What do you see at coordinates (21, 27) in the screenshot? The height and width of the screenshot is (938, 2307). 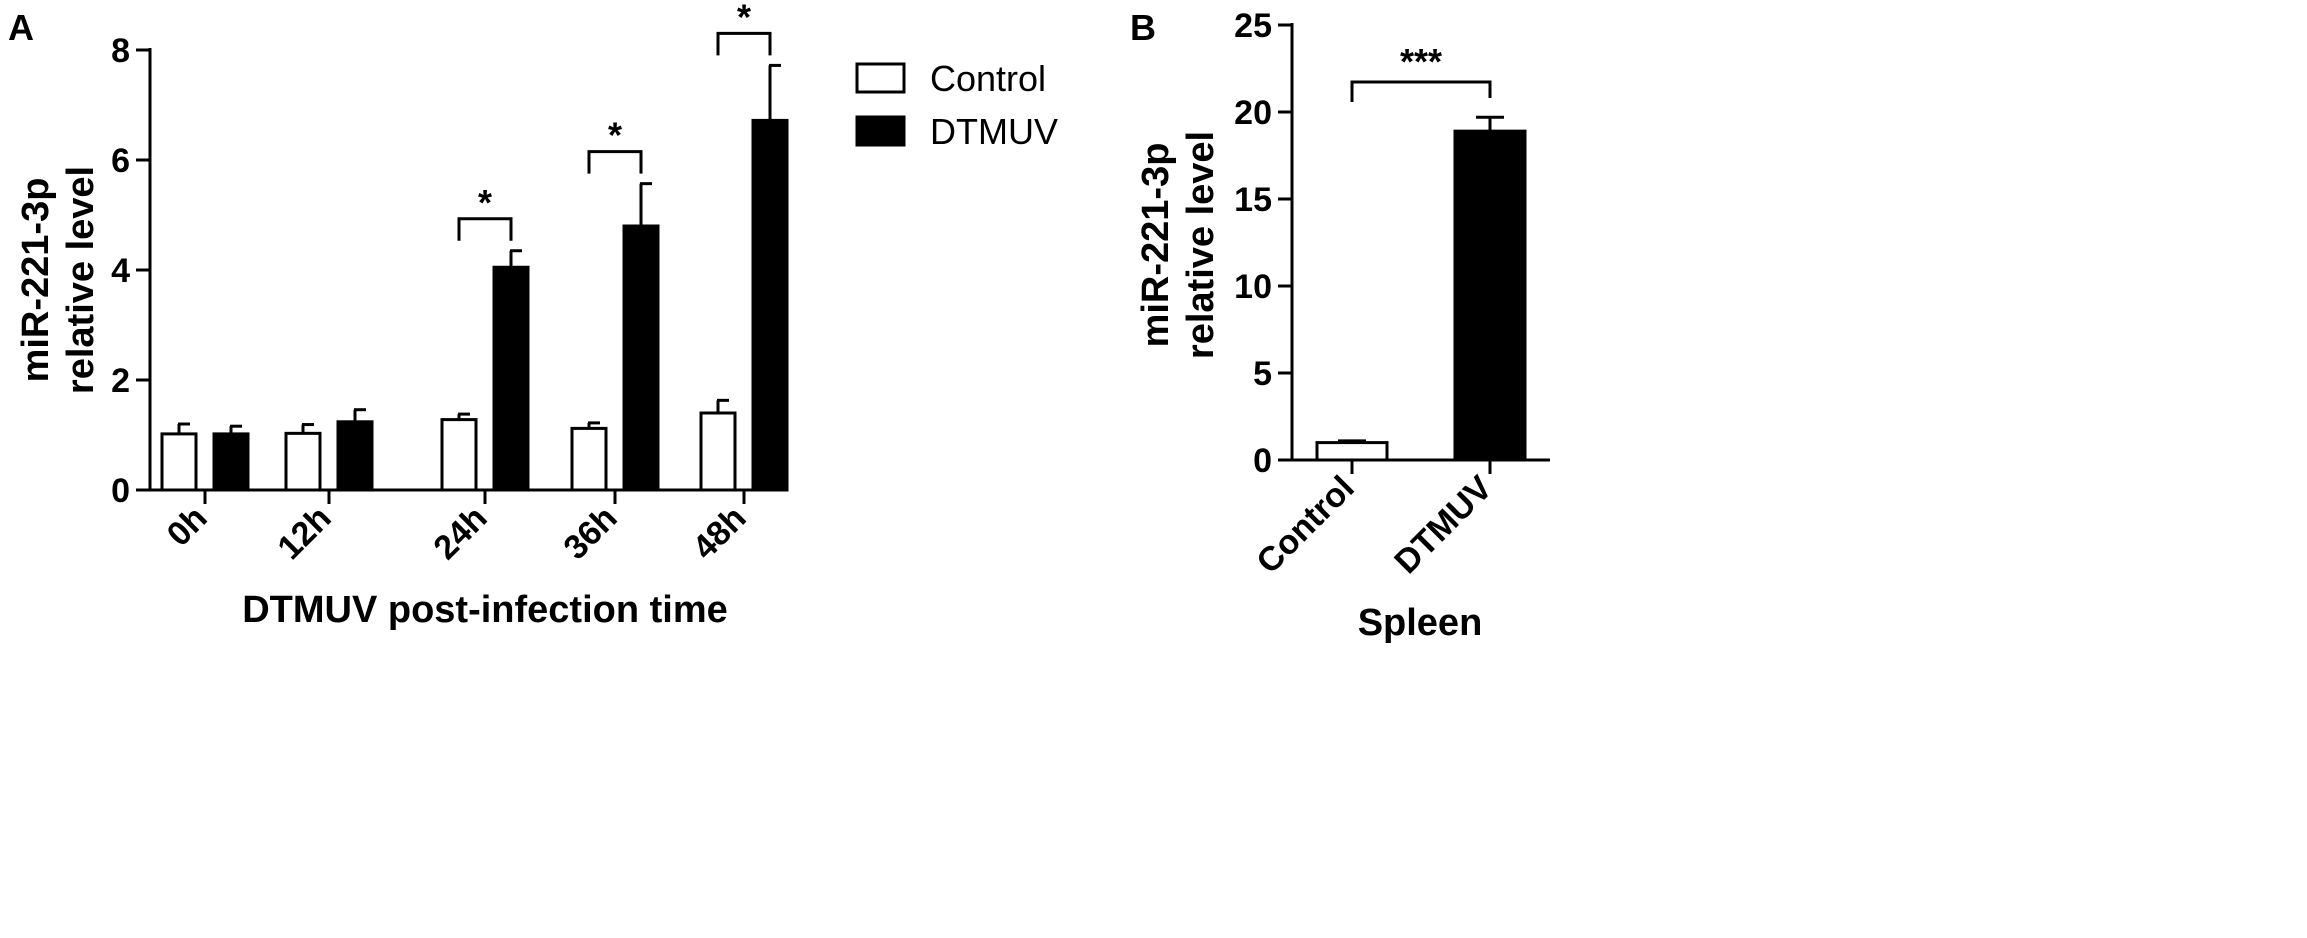 I see `panel-a-label: A` at bounding box center [21, 27].